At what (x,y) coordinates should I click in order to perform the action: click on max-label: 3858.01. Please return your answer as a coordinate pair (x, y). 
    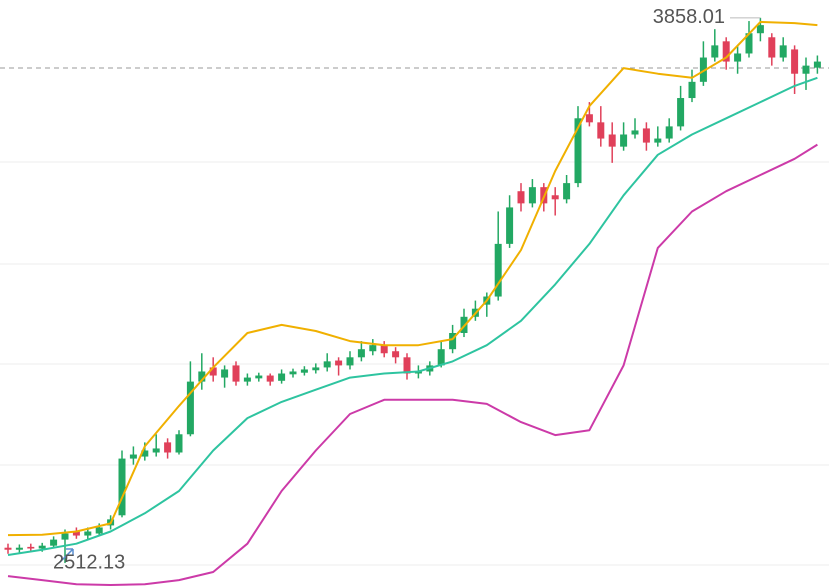
    Looking at the image, I should click on (689, 17).